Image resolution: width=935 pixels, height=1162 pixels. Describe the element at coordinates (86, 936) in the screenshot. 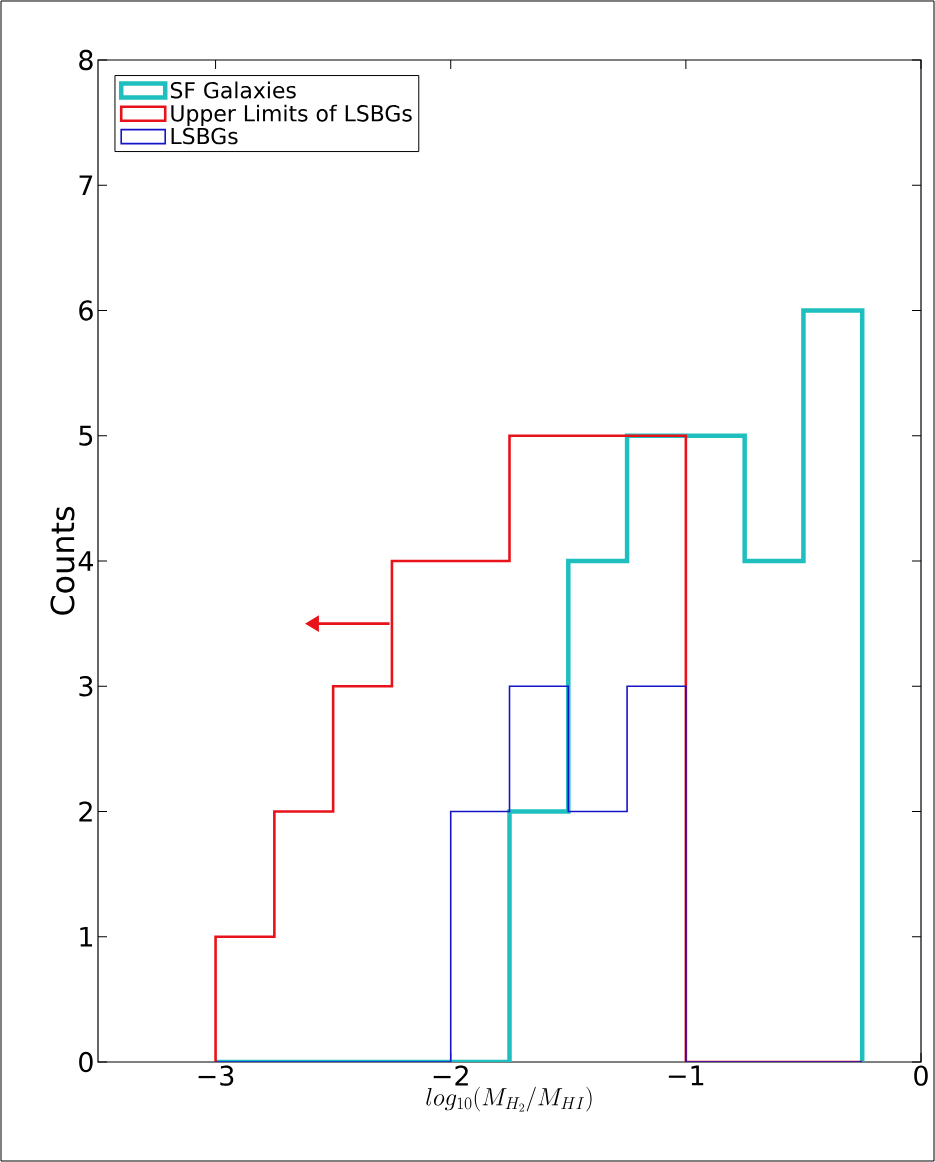

I see `y-tick-label: 1` at that location.